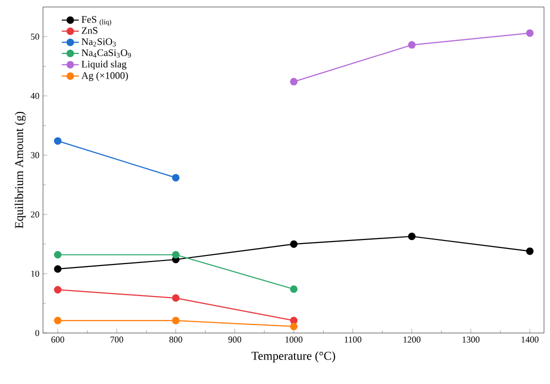 The height and width of the screenshot is (384, 550). Describe the element at coordinates (175, 339) in the screenshot. I see `x-tick-label: 800` at that location.